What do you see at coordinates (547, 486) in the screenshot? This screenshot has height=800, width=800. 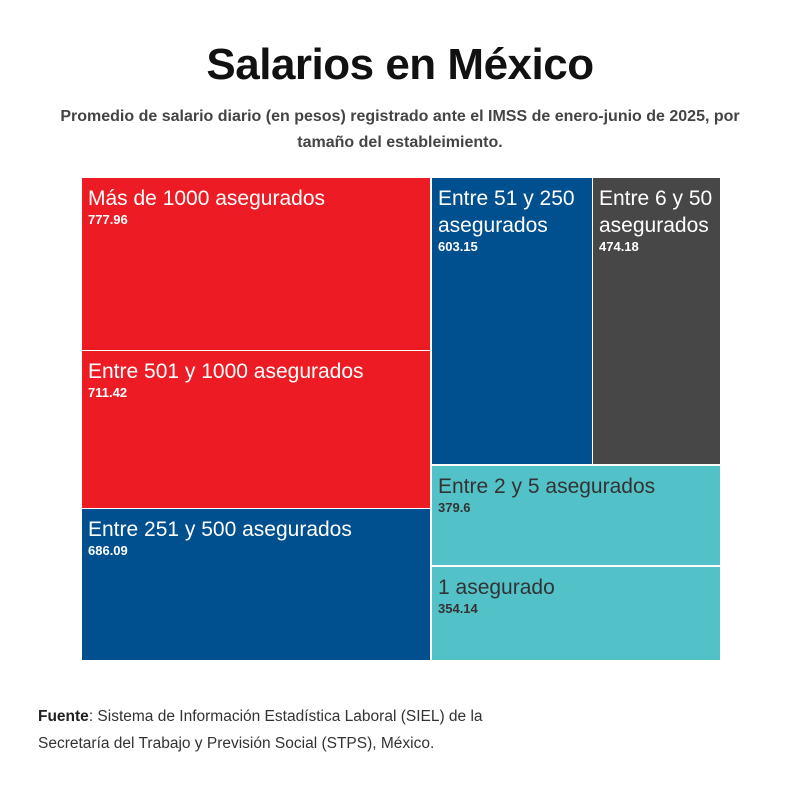 I see `cell-label: Entre 2 y 5 asegurados` at bounding box center [547, 486].